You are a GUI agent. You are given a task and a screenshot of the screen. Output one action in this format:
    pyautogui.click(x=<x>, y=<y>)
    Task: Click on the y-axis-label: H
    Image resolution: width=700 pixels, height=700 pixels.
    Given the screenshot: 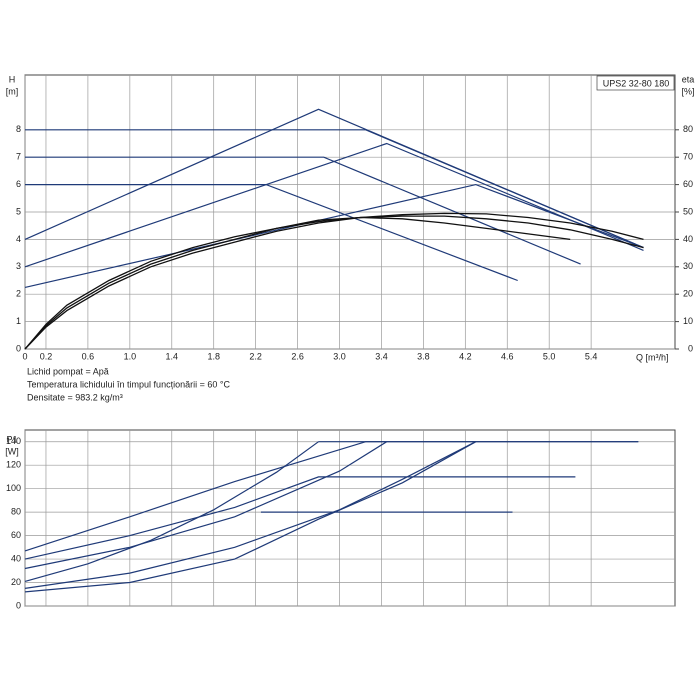 What is the action you would take?
    pyautogui.click(x=12, y=79)
    